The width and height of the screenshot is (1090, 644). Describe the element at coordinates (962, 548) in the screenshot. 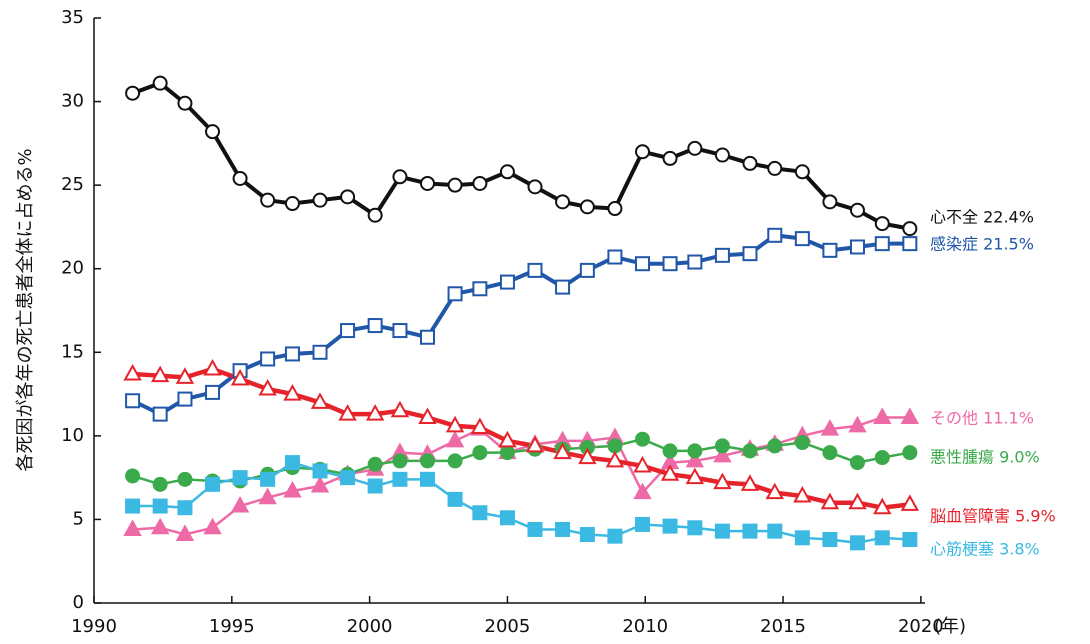

I see `legend-name: 心筋梗塞` at that location.